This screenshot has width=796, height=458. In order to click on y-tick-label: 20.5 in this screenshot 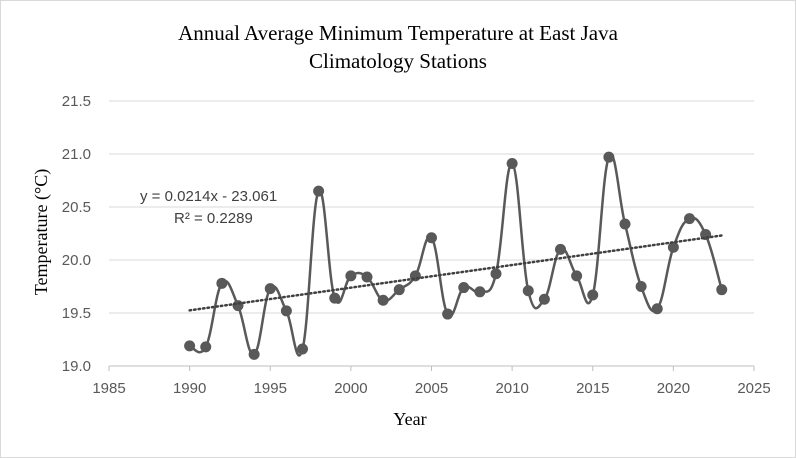, I will do `click(76, 207)`.